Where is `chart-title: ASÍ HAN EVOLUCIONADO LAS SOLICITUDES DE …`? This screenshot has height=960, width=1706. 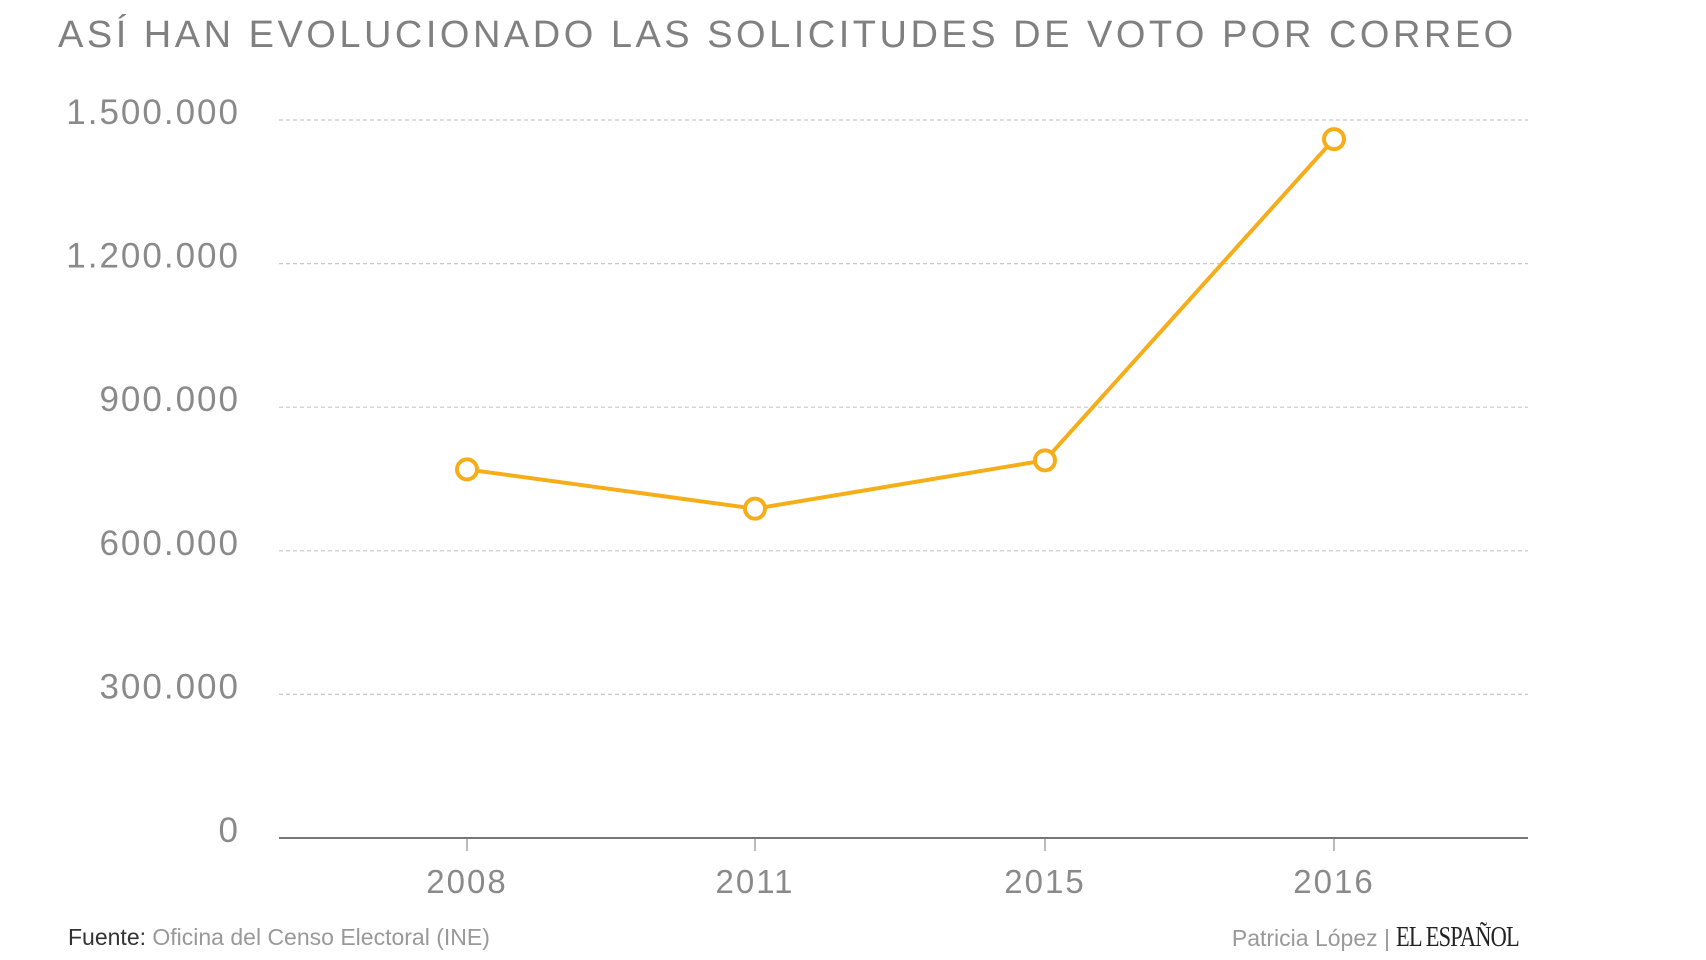 chart-title: ASÍ HAN EVOLUCIONADO LAS SOLICITUDES DE … is located at coordinates (787, 35).